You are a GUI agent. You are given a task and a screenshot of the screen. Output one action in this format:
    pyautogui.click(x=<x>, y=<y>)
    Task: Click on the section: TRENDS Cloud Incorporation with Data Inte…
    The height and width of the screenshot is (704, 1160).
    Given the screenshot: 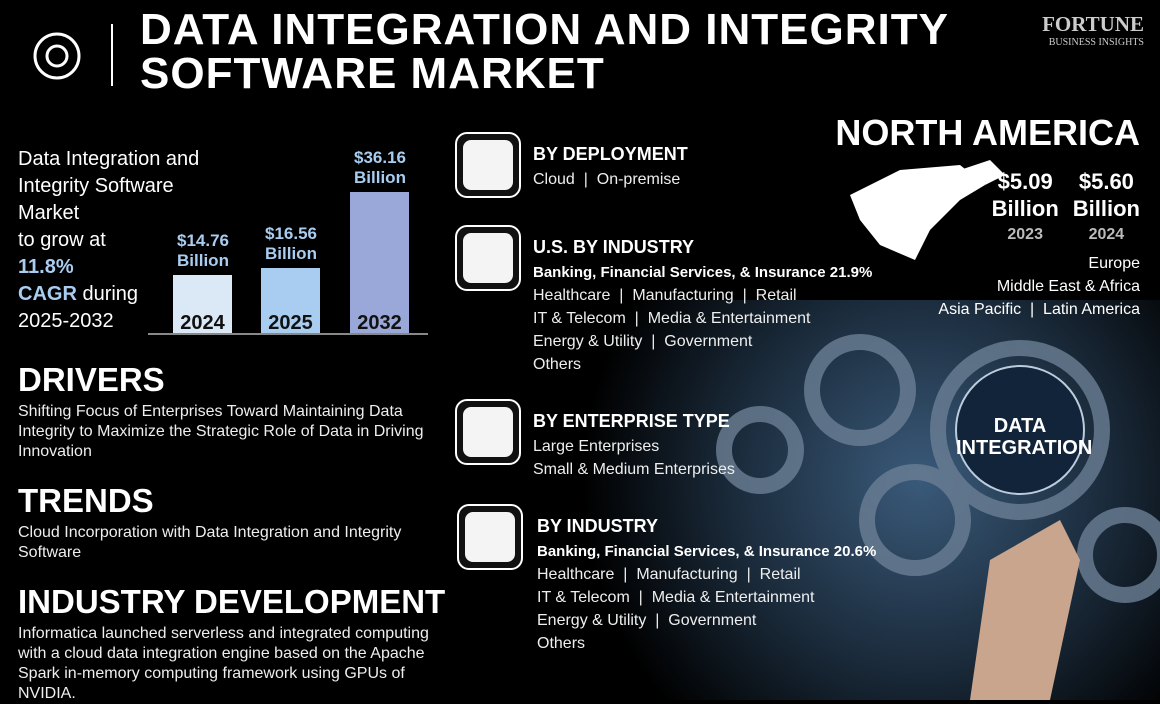 What is the action you would take?
    pyautogui.click(x=238, y=523)
    